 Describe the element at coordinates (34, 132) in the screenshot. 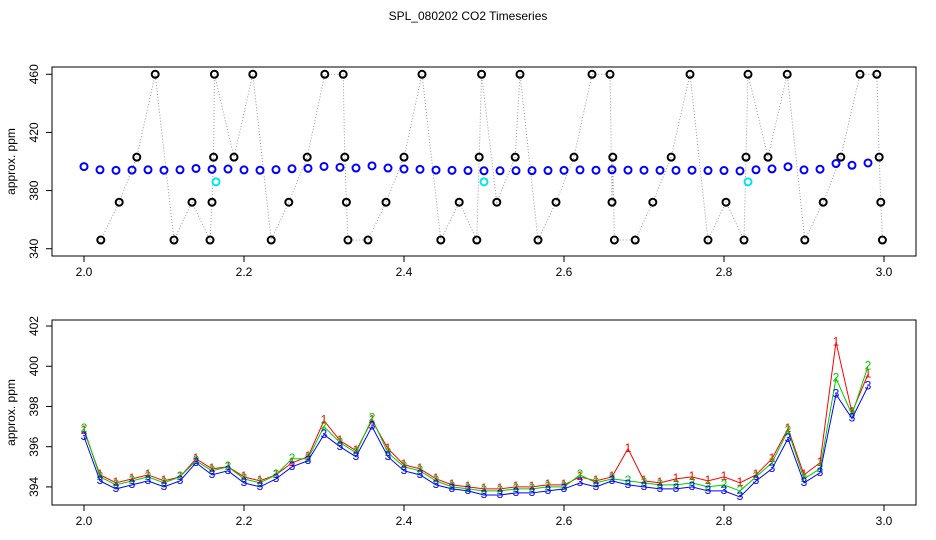

I see `y-tick-label: 420` at that location.